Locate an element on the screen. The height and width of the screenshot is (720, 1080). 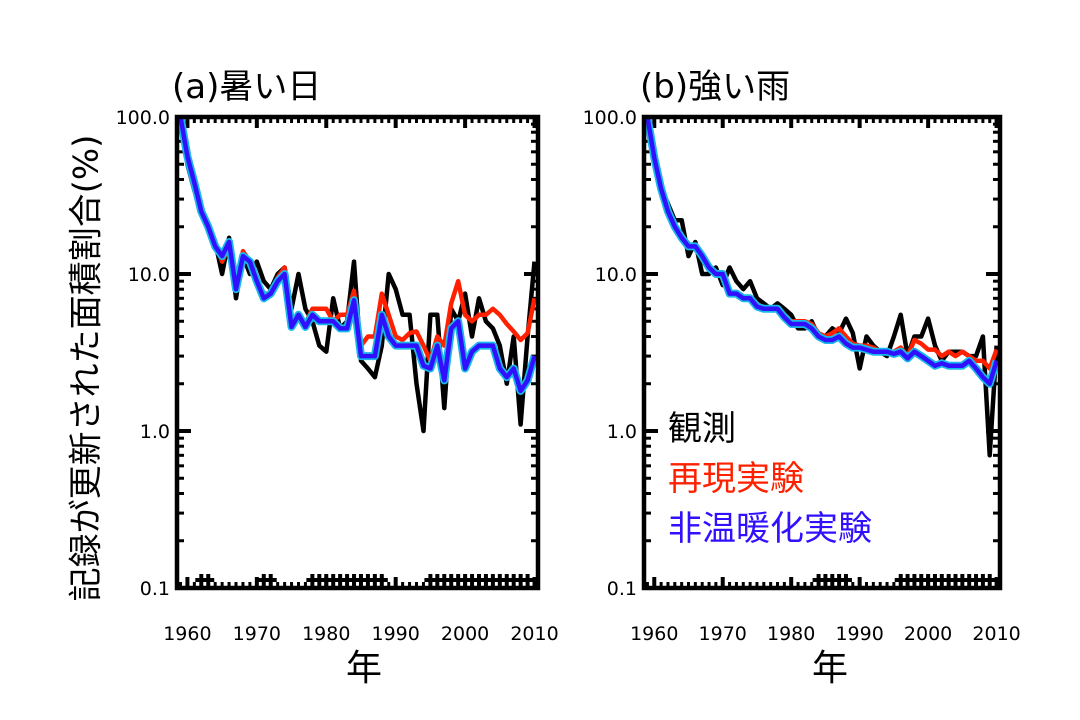
series-no-warming-spread is located at coordinates (357, 256).